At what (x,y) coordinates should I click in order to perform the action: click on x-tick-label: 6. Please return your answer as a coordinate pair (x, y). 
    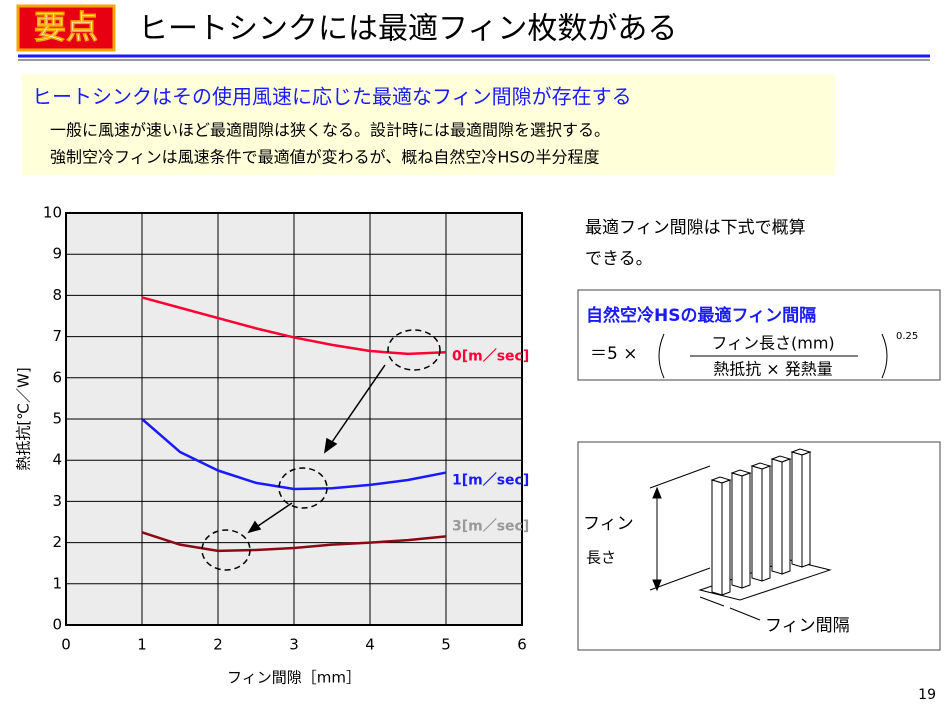
    Looking at the image, I should click on (522, 645).